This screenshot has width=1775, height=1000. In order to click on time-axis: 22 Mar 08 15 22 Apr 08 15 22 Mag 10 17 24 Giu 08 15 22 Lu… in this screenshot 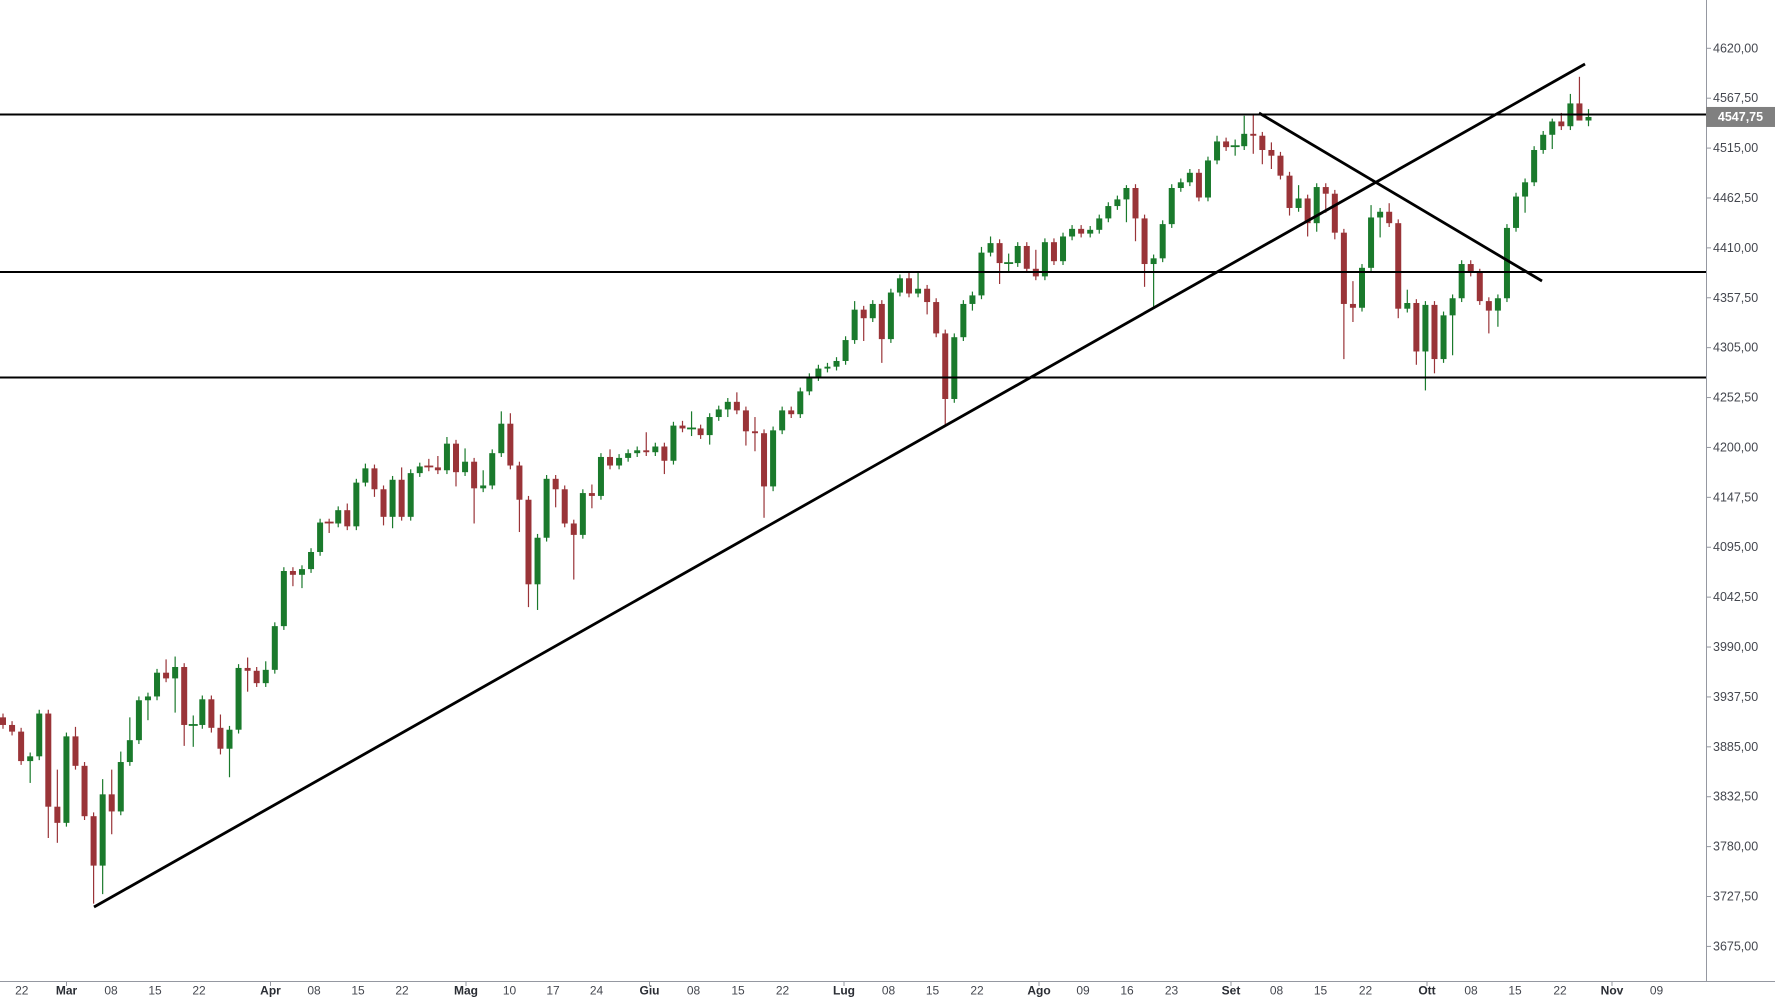, I will do `click(887, 989)`.